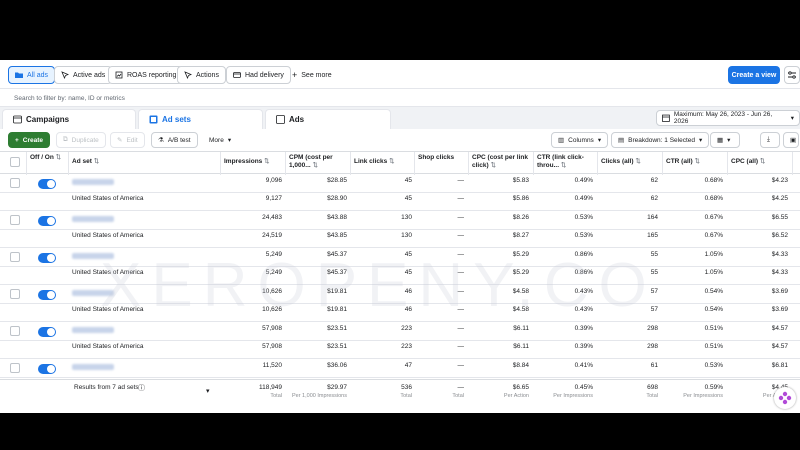 Image resolution: width=800 pixels, height=450 pixels. What do you see at coordinates (408, 309) in the screenshot?
I see `cell-link-clicks: 46` at bounding box center [408, 309].